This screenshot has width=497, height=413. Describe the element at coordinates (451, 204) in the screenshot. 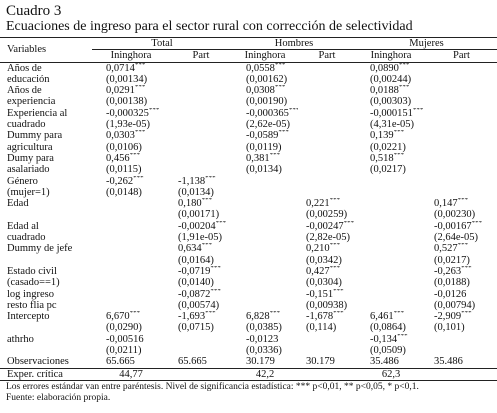

I see `coefficient: 0,147***` at that location.